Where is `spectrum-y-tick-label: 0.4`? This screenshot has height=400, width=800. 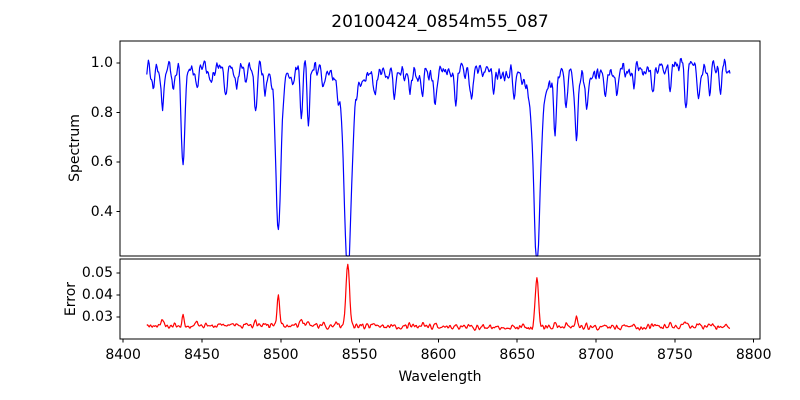 spectrum-y-tick-label: 0.4 is located at coordinates (101, 211).